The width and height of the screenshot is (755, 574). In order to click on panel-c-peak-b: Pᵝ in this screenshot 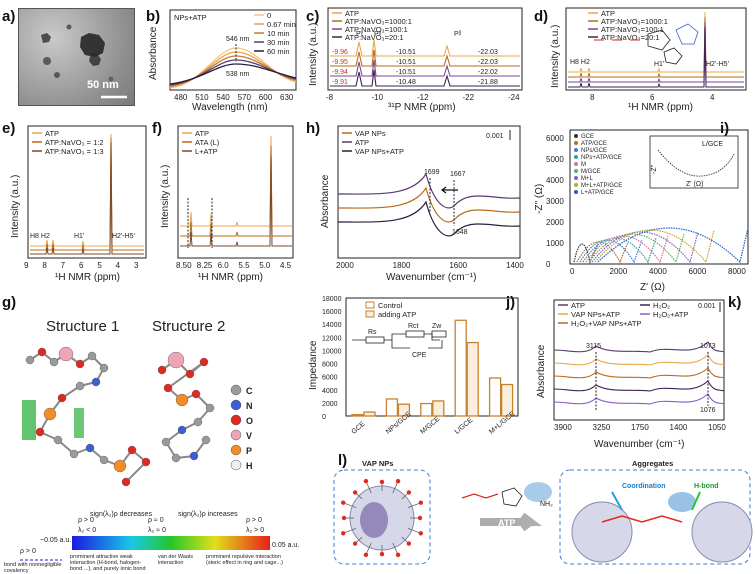, I will do `click(458, 34)`.